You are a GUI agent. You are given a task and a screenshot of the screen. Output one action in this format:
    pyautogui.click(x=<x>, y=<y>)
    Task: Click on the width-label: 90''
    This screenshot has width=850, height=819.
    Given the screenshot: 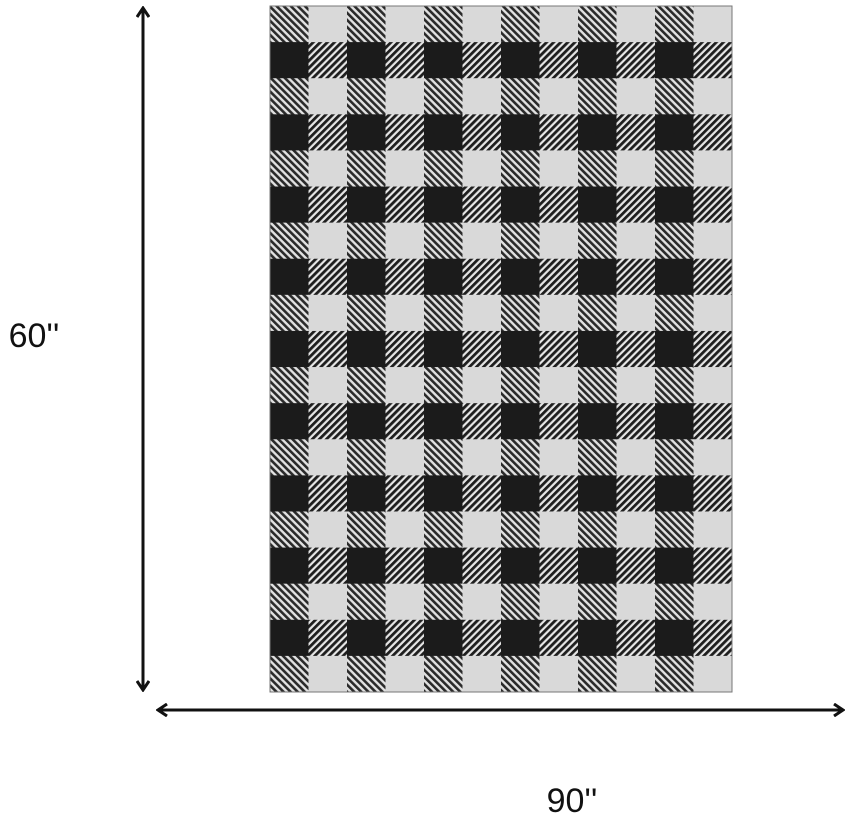 What is the action you would take?
    pyautogui.click(x=572, y=800)
    